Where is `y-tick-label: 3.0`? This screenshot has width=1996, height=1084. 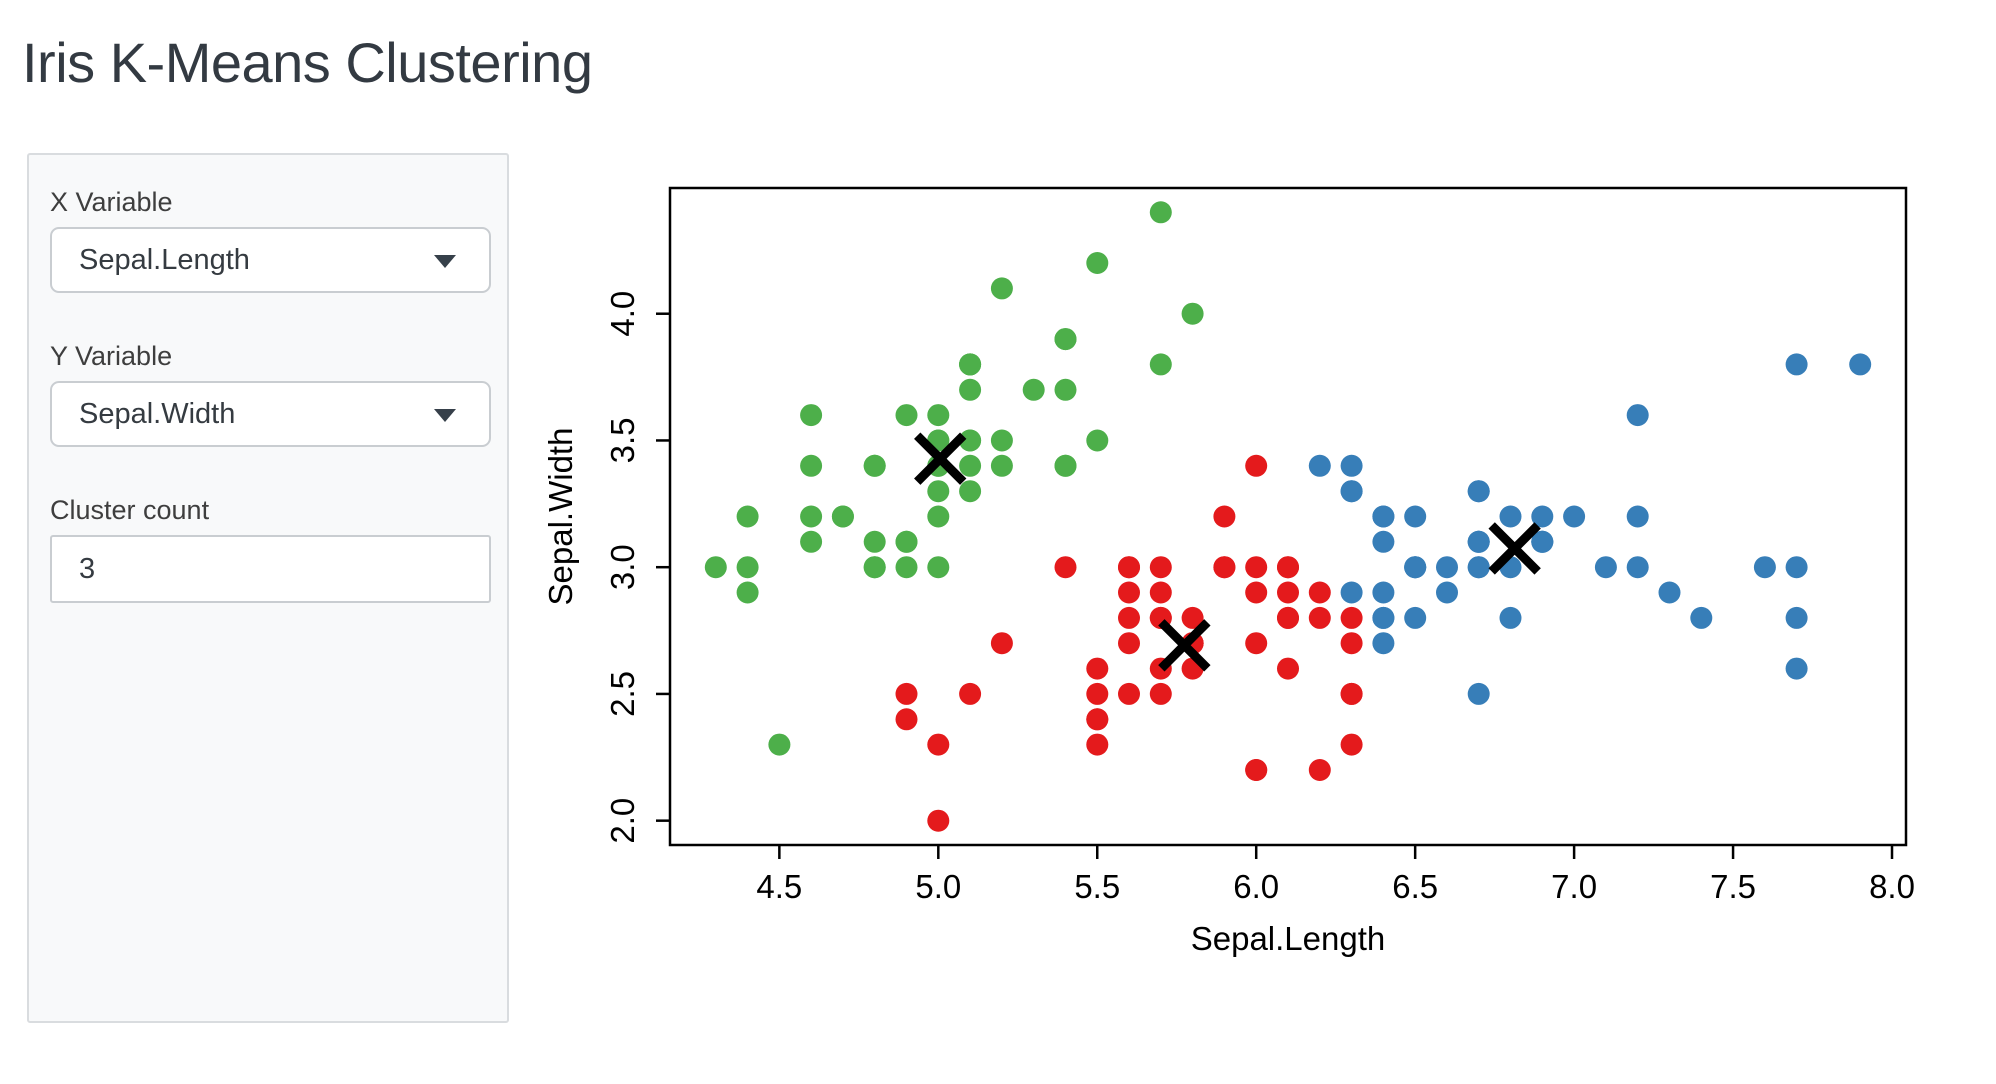
y-tick-label: 3.0 is located at coordinates (622, 567).